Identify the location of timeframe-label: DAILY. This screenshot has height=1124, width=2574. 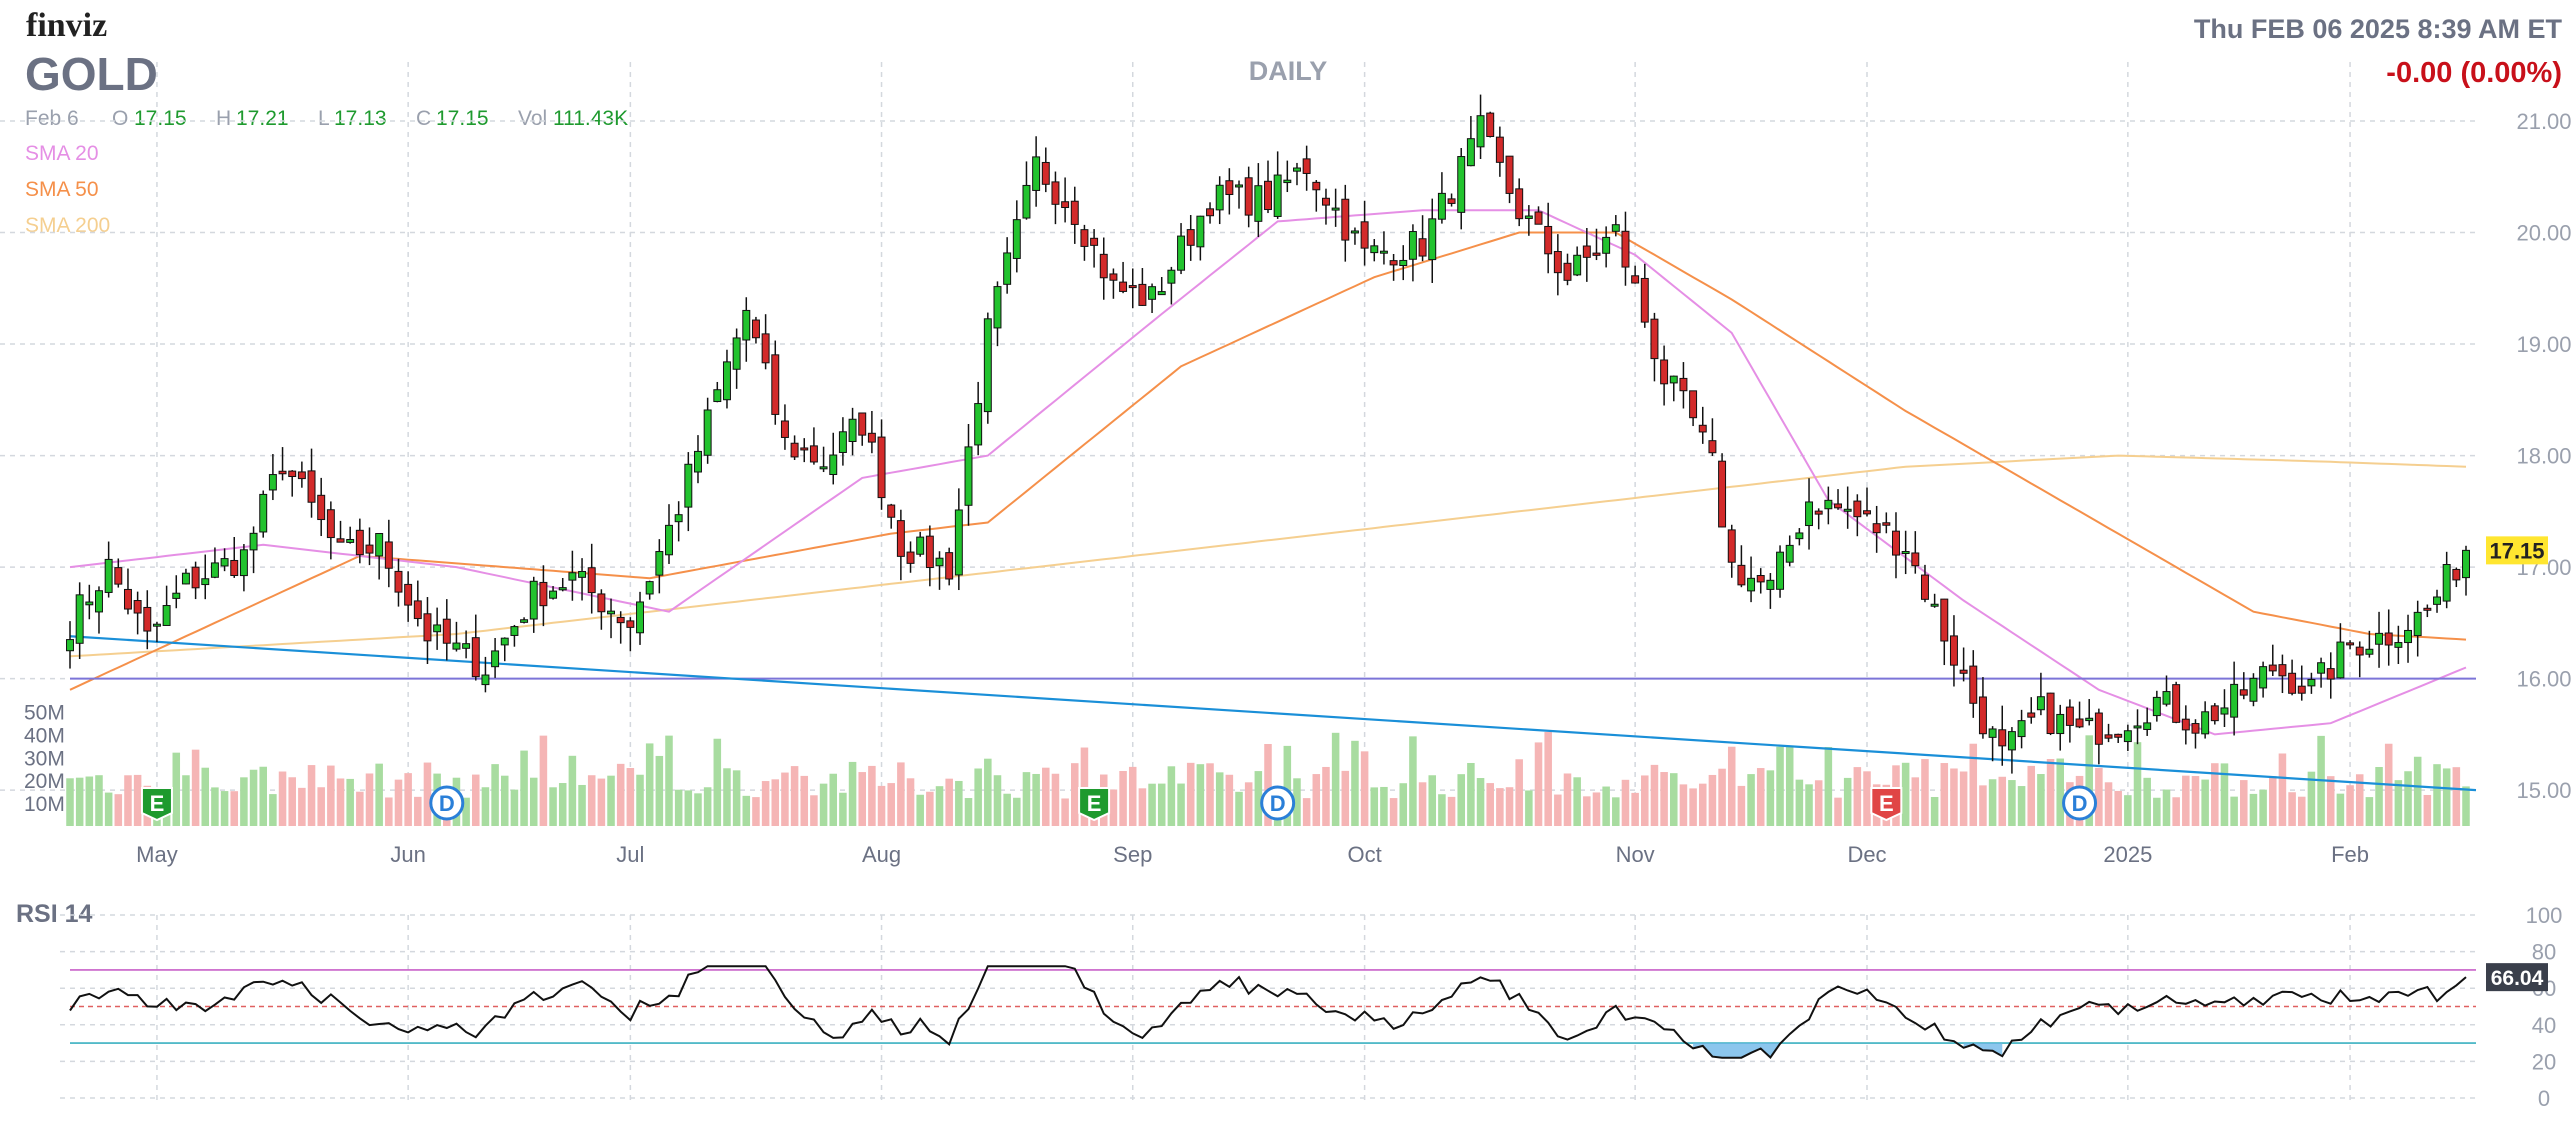
(1288, 71).